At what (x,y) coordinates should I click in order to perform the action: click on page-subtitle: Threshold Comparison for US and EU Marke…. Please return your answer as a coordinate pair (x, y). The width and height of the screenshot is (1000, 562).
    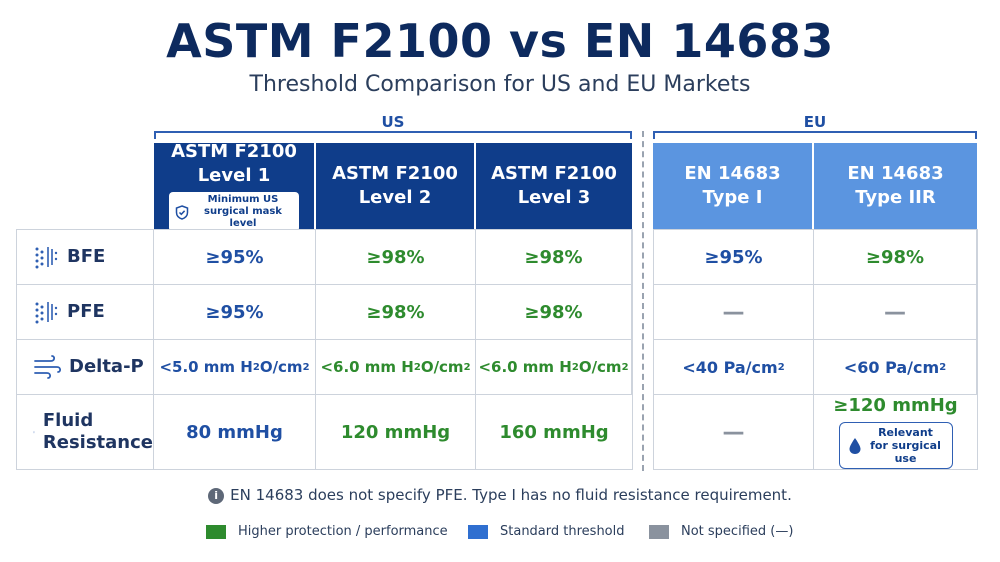
    Looking at the image, I should click on (500, 84).